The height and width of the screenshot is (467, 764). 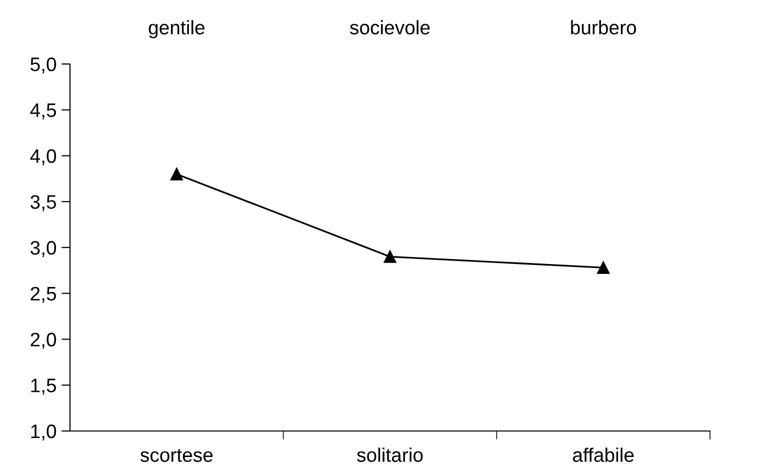 I want to click on x-tick-label: affabile, so click(x=603, y=455).